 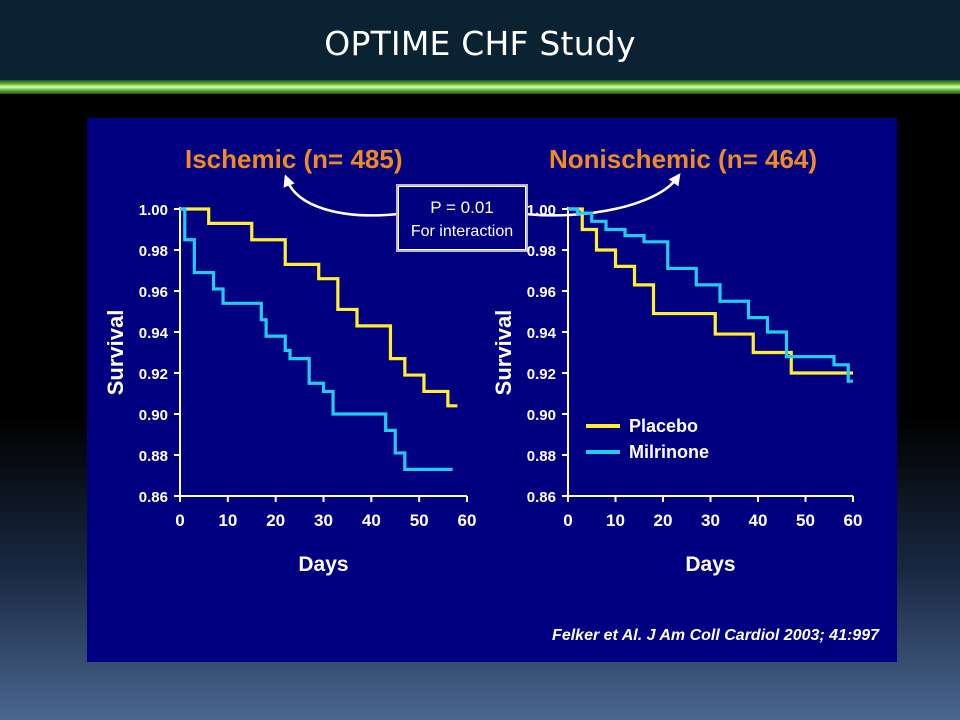 I want to click on interaction-text: For interaction, so click(x=462, y=231).